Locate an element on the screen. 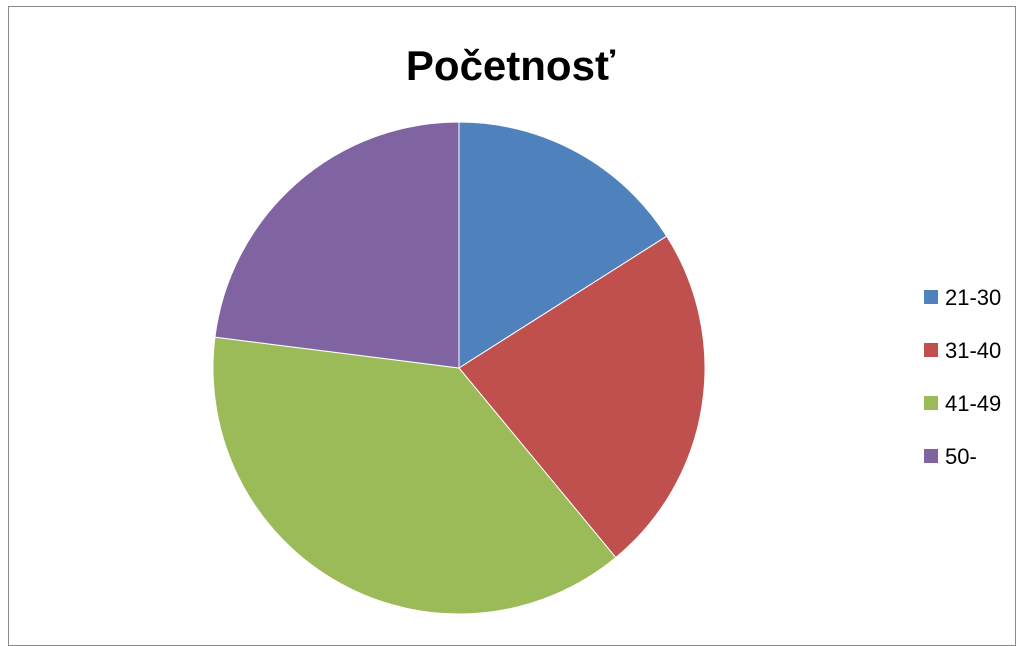 This screenshot has height=646, width=1021. legend: 21-30 31-40 41-49 50- is located at coordinates (962, 377).